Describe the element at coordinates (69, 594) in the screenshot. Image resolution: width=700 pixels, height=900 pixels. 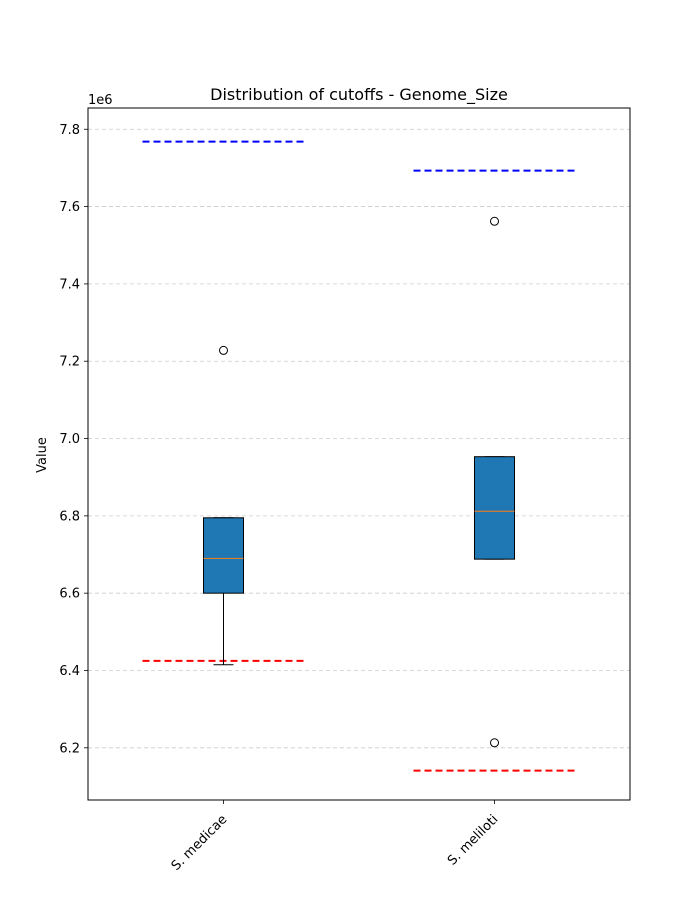
I see `y-tick-label: 6.6` at that location.